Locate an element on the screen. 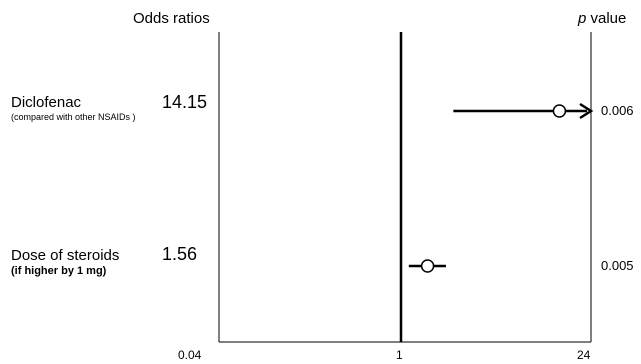  row-sublabel-dose-of-steroids: (if higher by 1 mg) is located at coordinates (59, 271).